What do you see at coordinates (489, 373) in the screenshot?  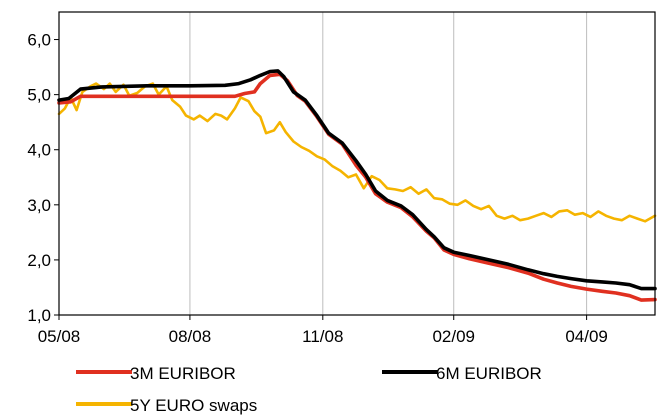 I see `legend-label-6m-euribor: 6M EURIBOR` at bounding box center [489, 373].